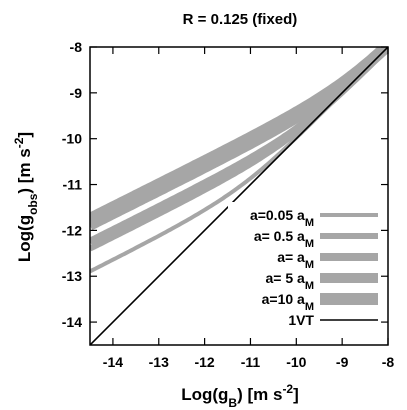 This screenshot has width=407, height=410. I want to click on x-tick-label: -12, so click(204, 362).